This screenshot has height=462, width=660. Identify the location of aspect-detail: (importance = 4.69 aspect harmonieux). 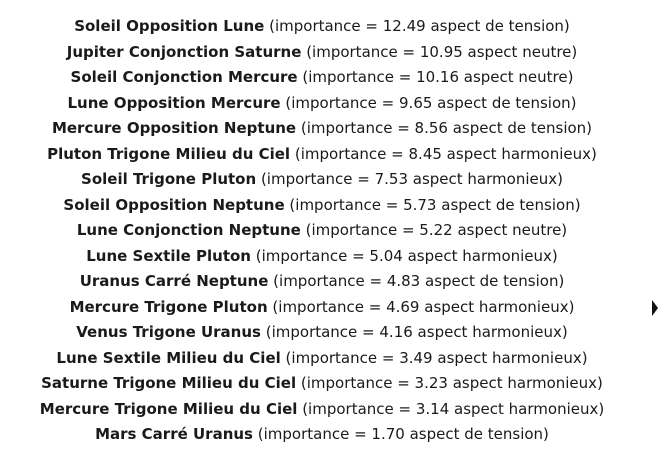
(423, 306).